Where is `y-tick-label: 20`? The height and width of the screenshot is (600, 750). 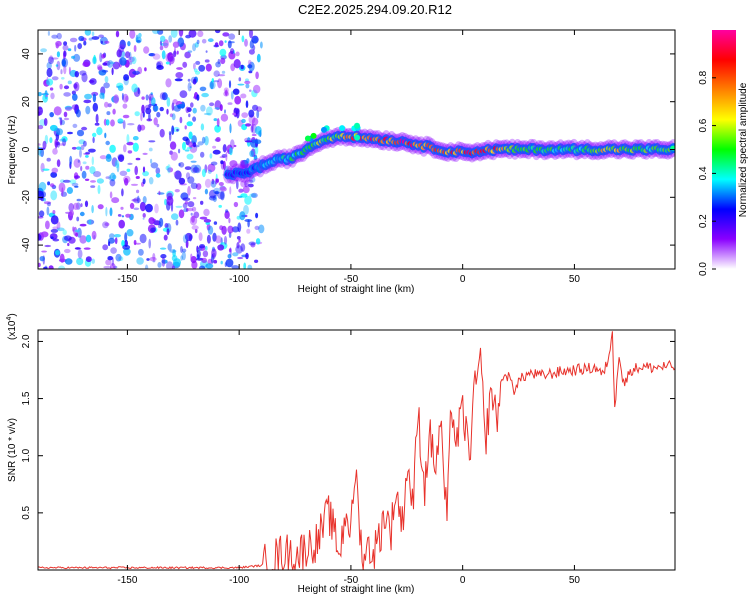
y-tick-label: 20 is located at coordinates (26, 102).